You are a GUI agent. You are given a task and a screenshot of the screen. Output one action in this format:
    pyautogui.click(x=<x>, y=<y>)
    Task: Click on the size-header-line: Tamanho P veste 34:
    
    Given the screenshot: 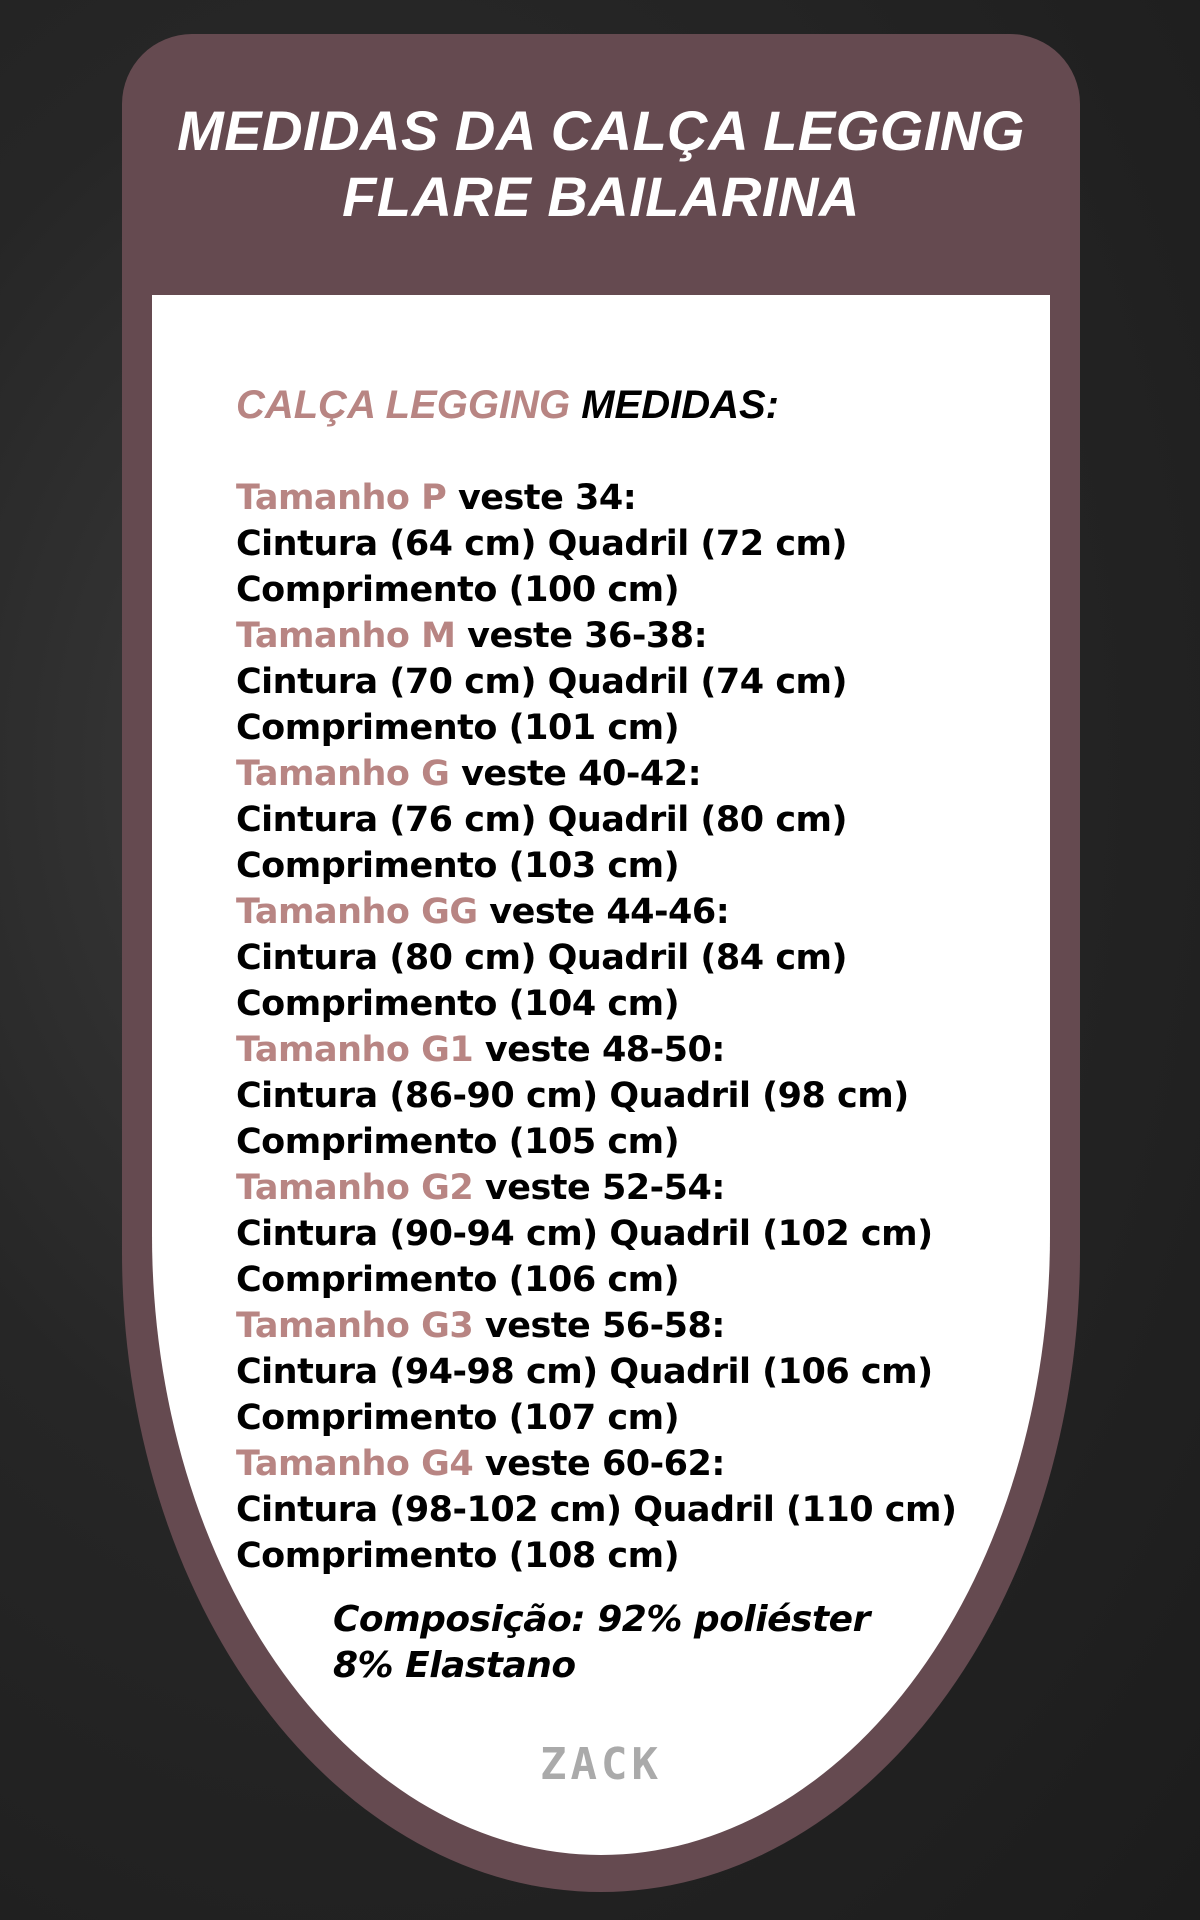 What is the action you would take?
    pyautogui.click(x=436, y=498)
    